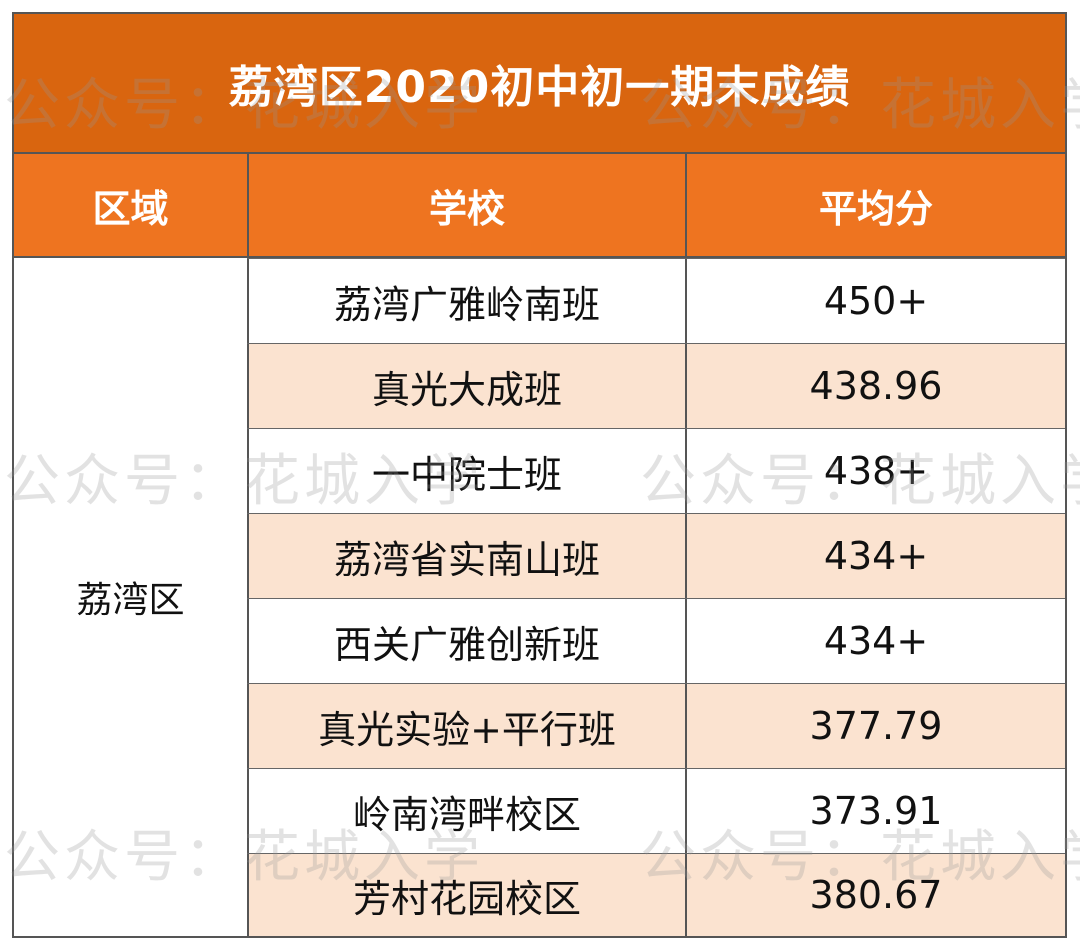 Image resolution: width=1080 pixels, height=951 pixels. I want to click on school-cell: 一中院士班, so click(466, 471).